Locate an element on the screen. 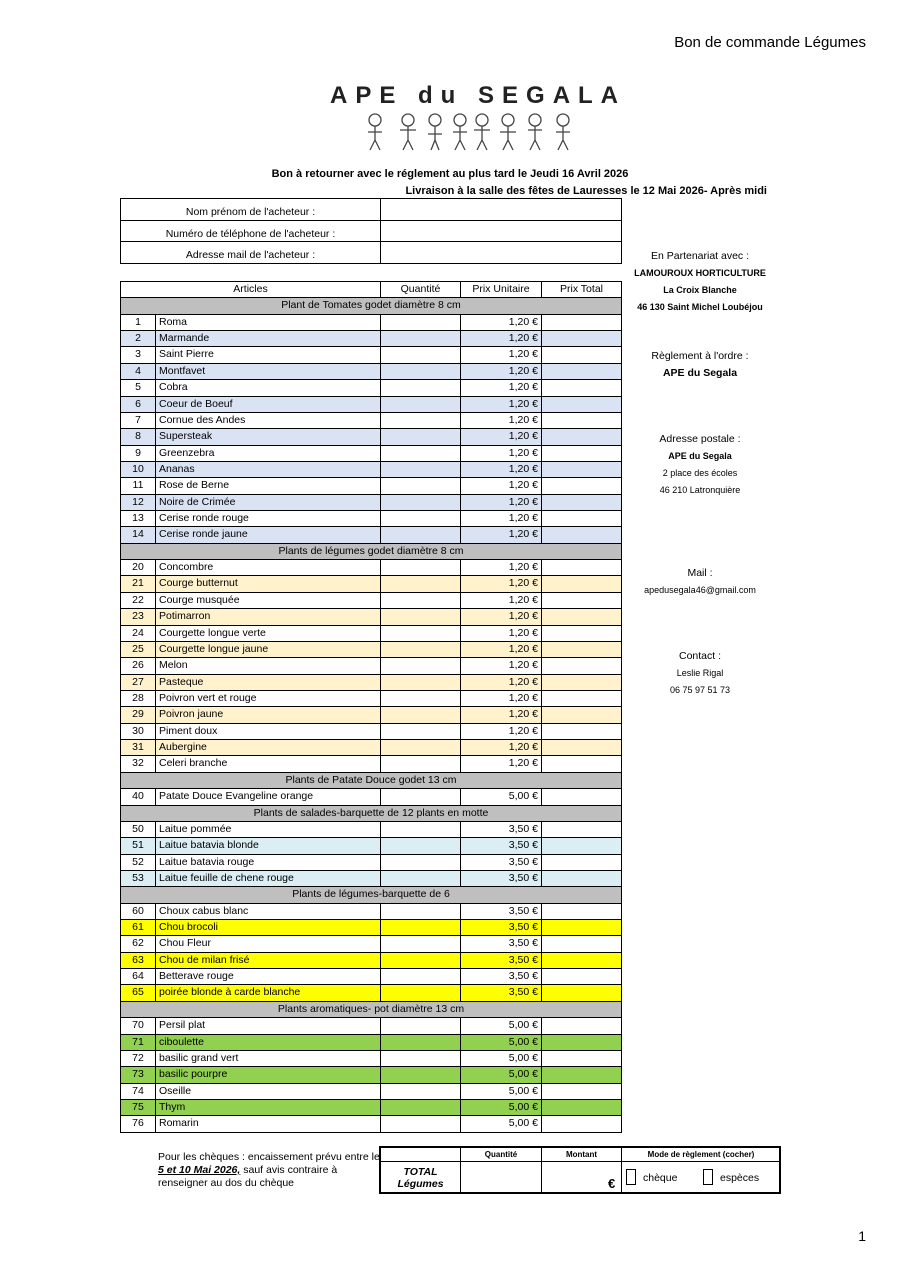 The image size is (900, 1274). sidebar-text: 46 210 Latronquière is located at coordinates (700, 490).